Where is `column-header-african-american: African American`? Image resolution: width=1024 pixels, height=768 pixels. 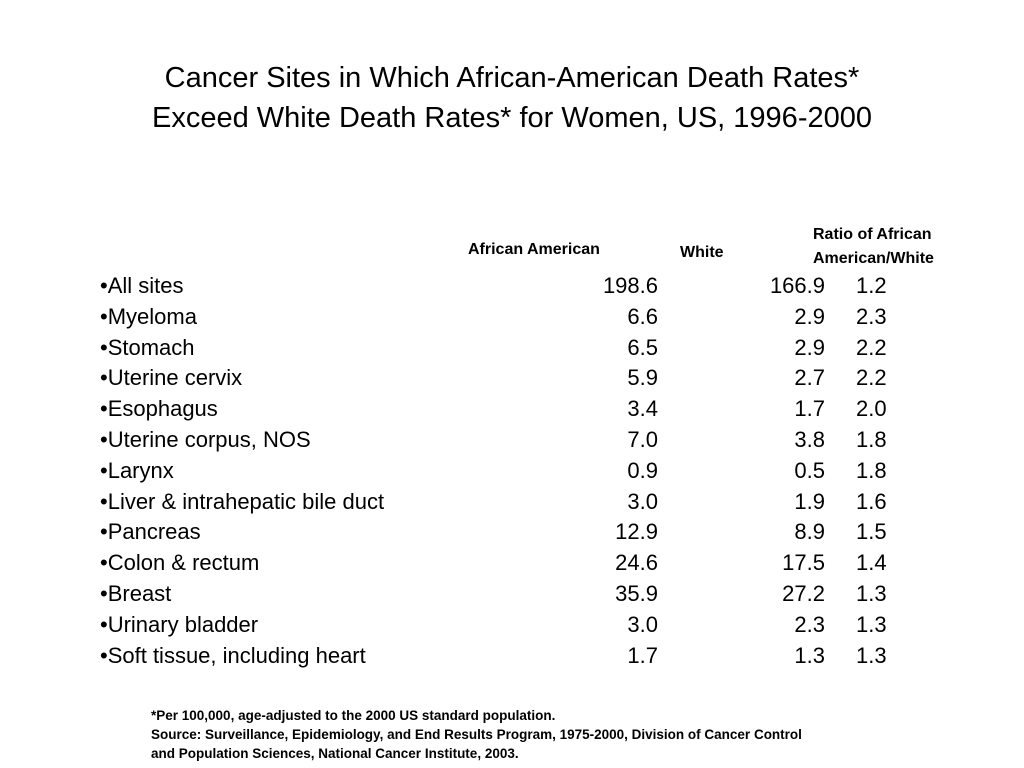
column-header-african-american: African American is located at coordinates (534, 249).